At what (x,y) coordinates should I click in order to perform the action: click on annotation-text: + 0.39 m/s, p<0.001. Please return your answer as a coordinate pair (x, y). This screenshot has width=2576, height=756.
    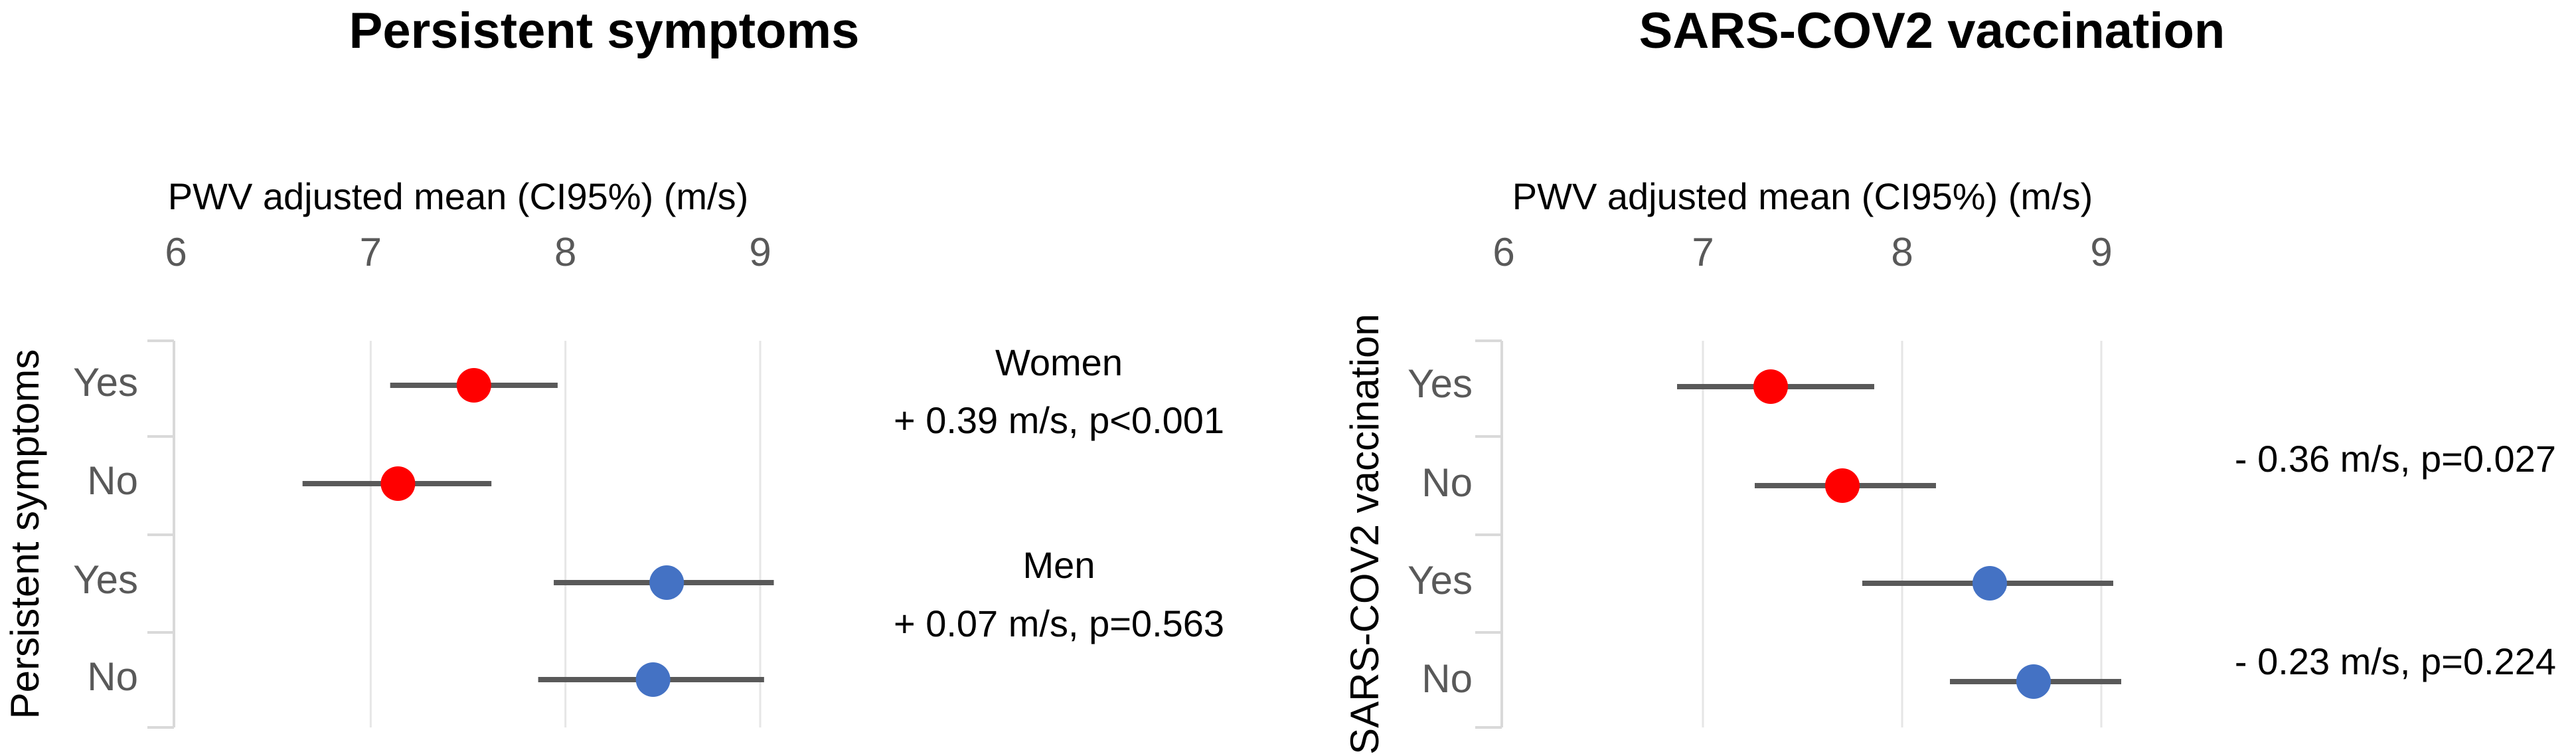
    Looking at the image, I should click on (1059, 420).